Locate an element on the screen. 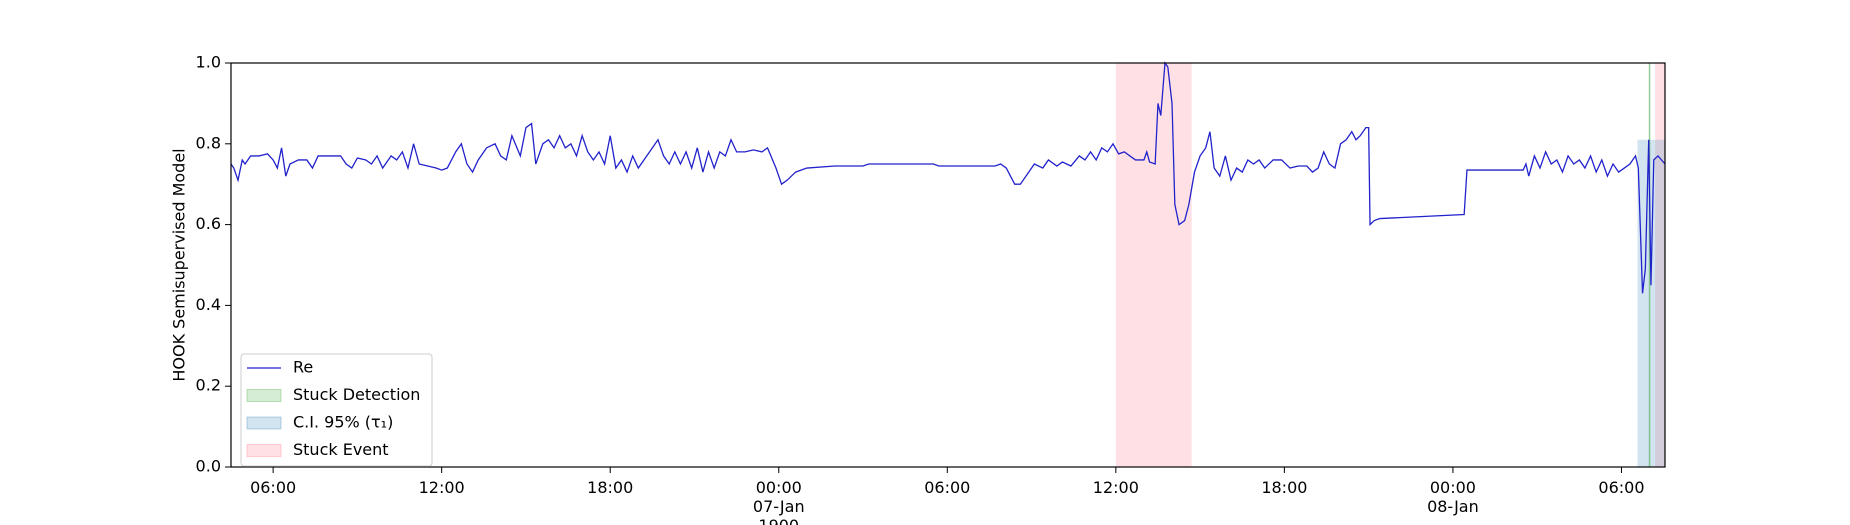 The width and height of the screenshot is (1850, 525). y-tick-label: 0.0 is located at coordinates (208, 466).